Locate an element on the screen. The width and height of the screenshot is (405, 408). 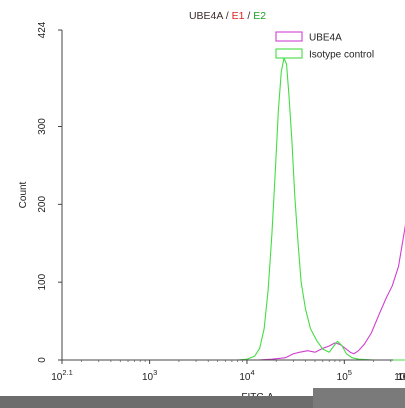
x-tick-label: 106 is located at coordinates (401, 375).